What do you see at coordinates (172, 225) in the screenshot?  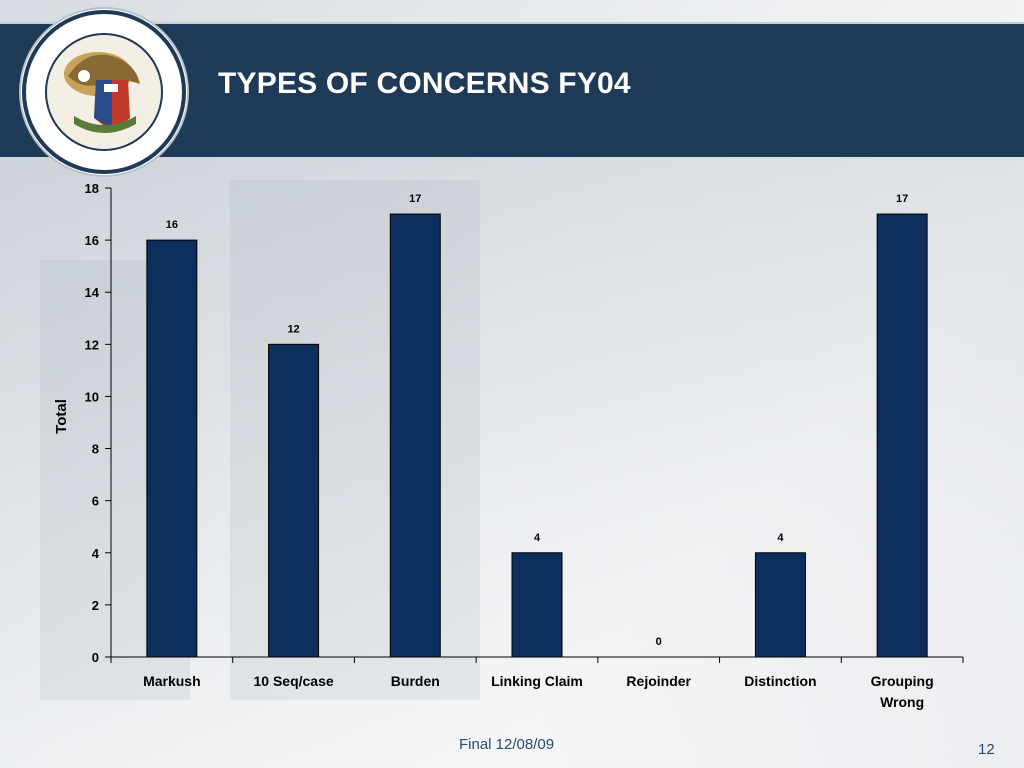 I see `data-label: 16` at bounding box center [172, 225].